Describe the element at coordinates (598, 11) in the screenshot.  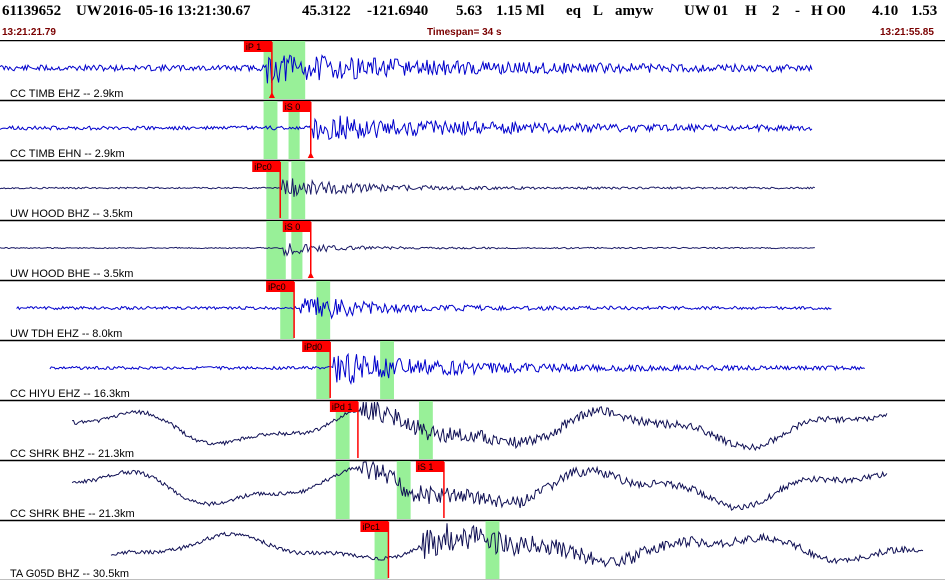
I see `event-flag: L` at that location.